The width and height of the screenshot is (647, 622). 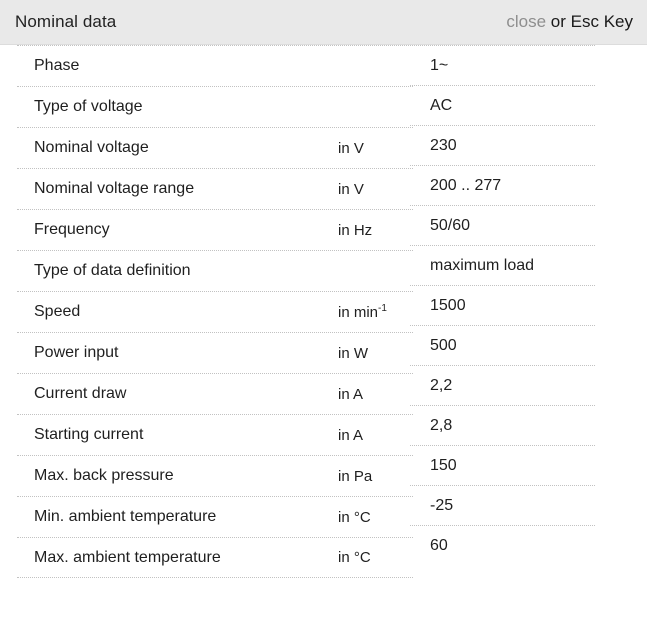 What do you see at coordinates (526, 21) in the screenshot?
I see `close-button: close` at bounding box center [526, 21].